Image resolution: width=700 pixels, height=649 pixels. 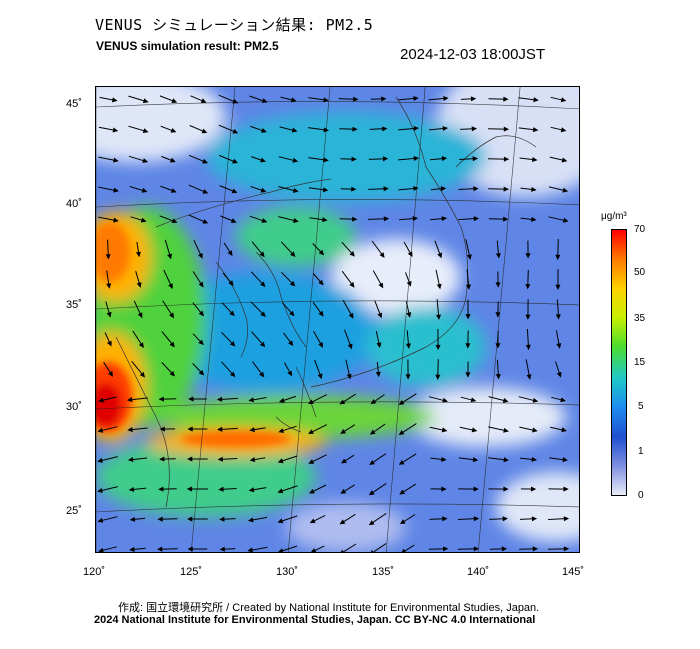 What do you see at coordinates (641, 495) in the screenshot?
I see `colorbar-tick: 0` at bounding box center [641, 495].